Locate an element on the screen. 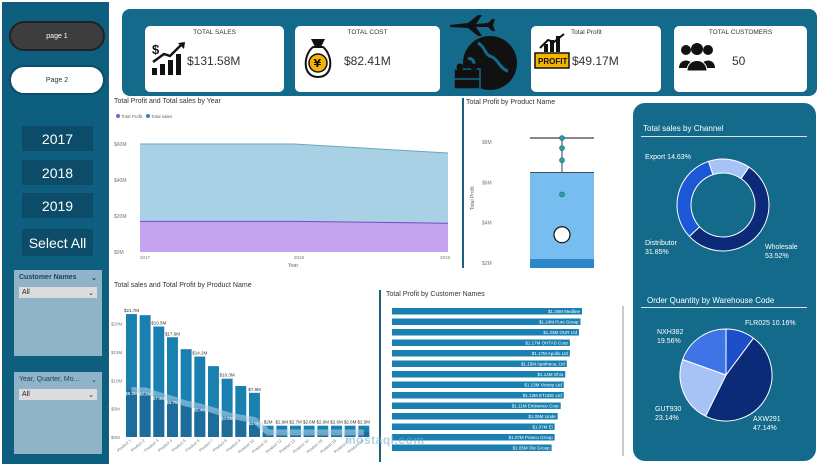 The height and width of the screenshot is (469, 826). y-tick-label: $6M is located at coordinates (487, 183).